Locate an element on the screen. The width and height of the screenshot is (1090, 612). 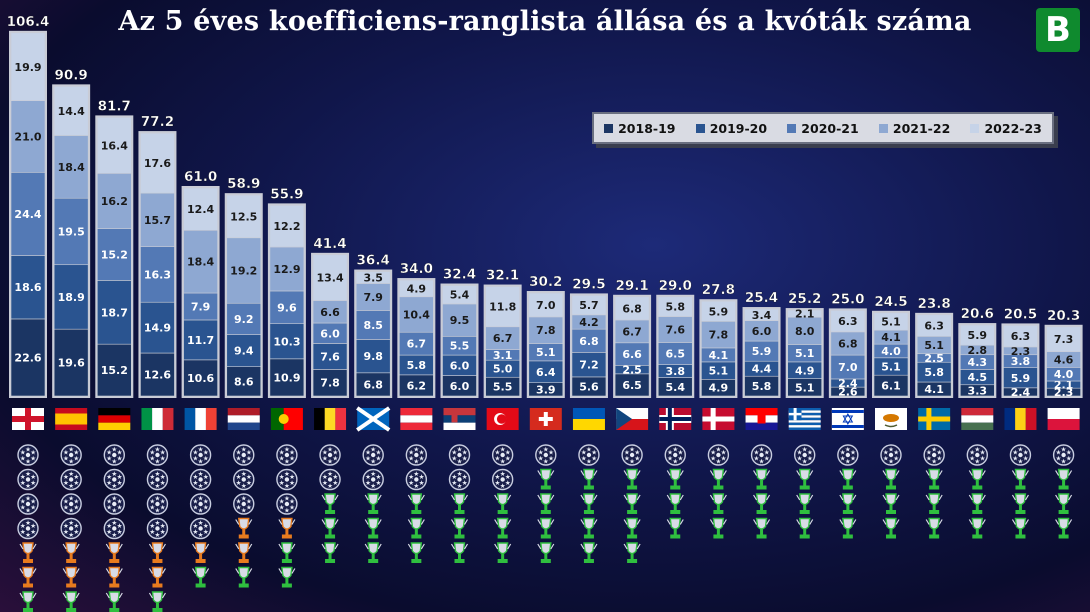
segment-label: 6.7 is located at coordinates (632, 331).